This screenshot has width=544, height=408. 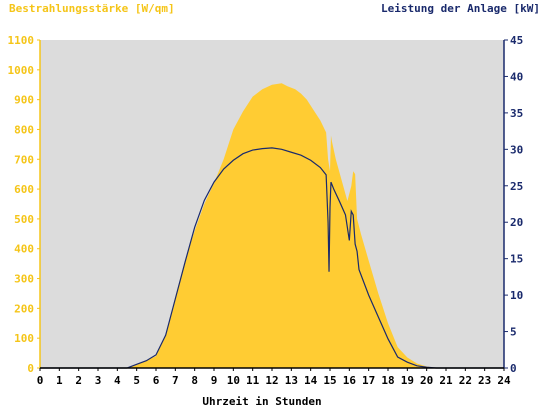 I want to click on left-tick-label: 300, so click(x=24, y=279).